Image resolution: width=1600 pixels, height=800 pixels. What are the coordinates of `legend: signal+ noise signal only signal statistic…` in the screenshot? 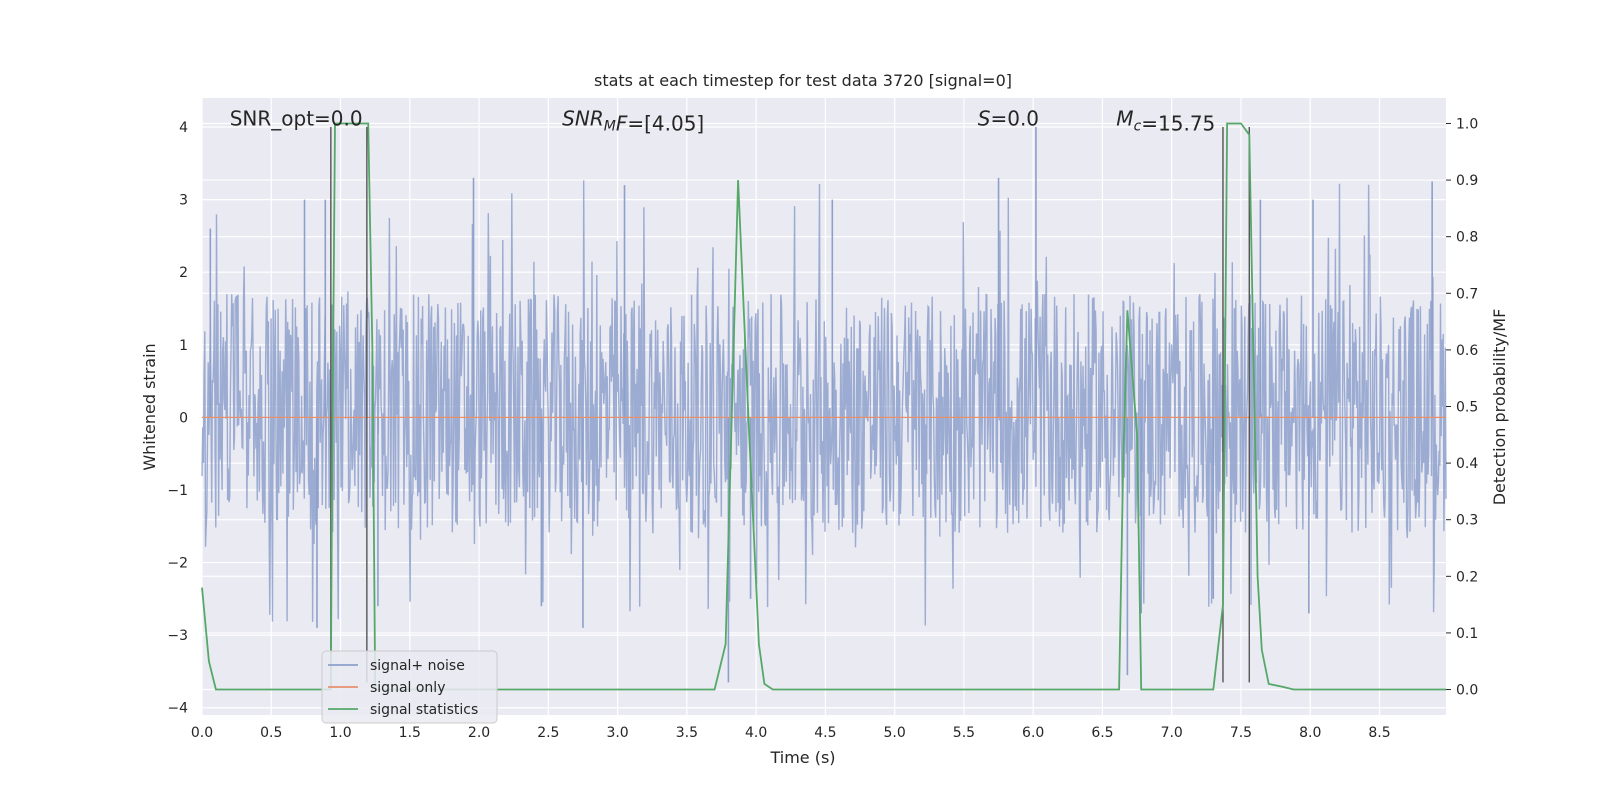 It's located at (409, 687).